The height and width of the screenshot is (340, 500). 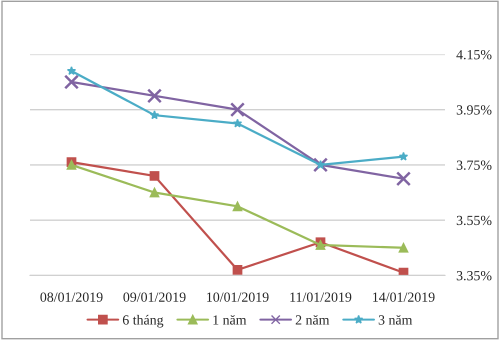 What do you see at coordinates (313, 320) in the screenshot?
I see `legend-label: 2 năm` at bounding box center [313, 320].